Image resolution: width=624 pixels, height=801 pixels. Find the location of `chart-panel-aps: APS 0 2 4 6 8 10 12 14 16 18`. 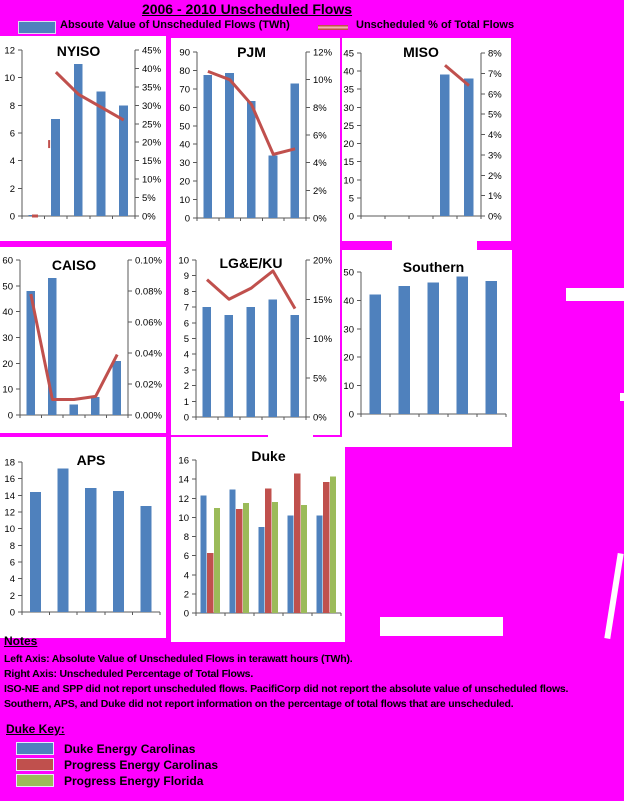

chart-panel-aps: APS 0 2 4 6 8 10 12 14 16 18 is located at coordinates (83, 537).